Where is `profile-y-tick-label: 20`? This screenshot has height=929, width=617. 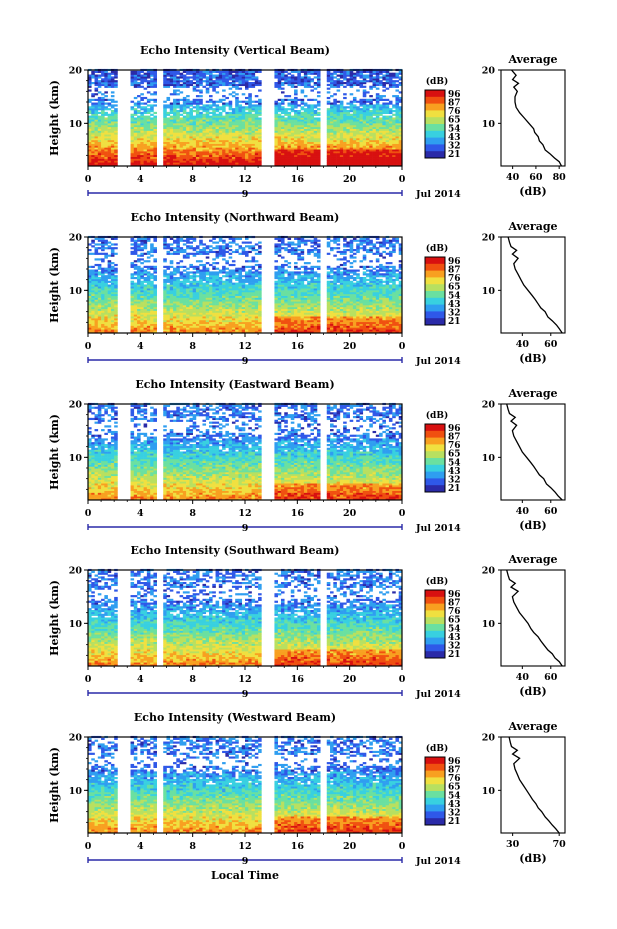
profile-y-tick-label: 20 is located at coordinates (489, 405).